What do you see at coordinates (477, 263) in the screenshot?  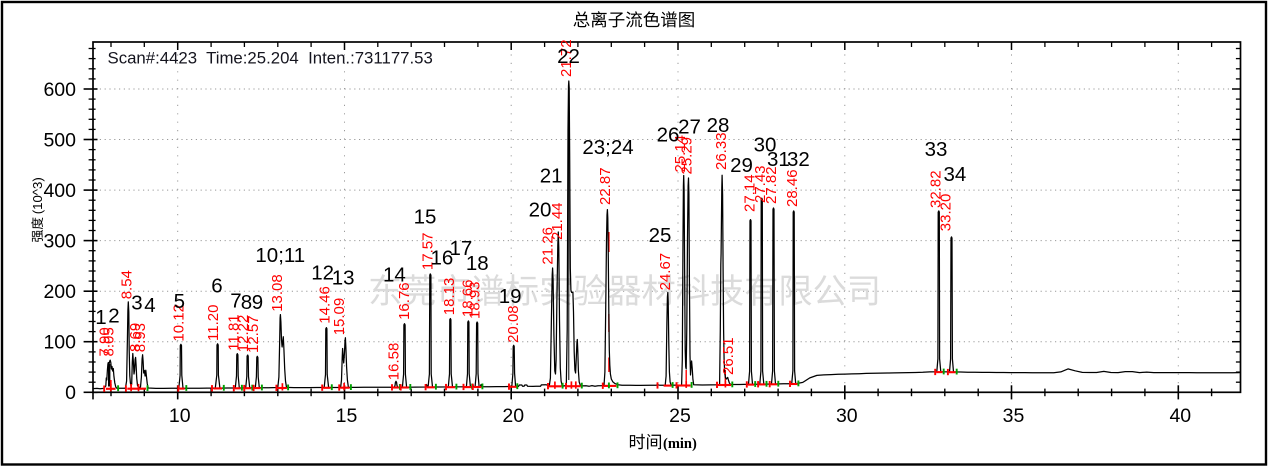 I see `svg-text: 18` at bounding box center [477, 263].